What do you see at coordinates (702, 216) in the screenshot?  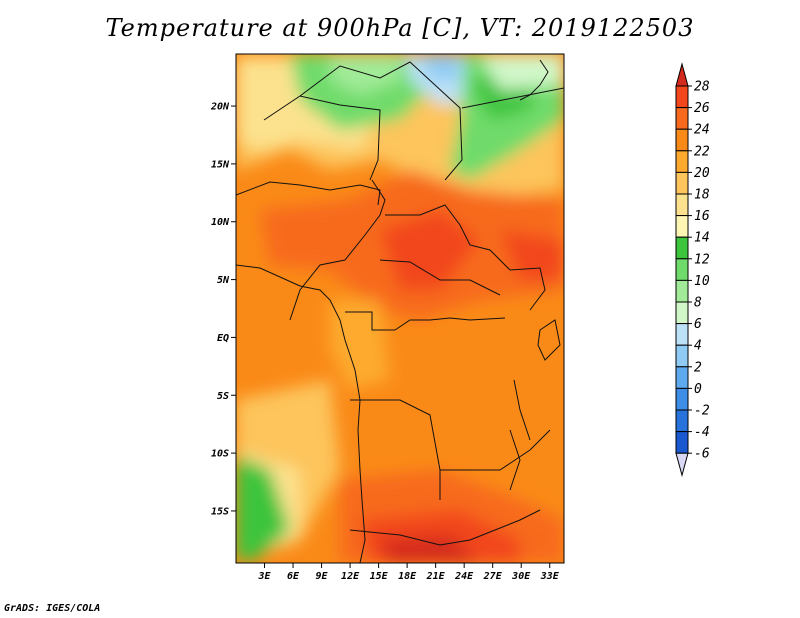 I see `colorbar-label: 16` at bounding box center [702, 216].